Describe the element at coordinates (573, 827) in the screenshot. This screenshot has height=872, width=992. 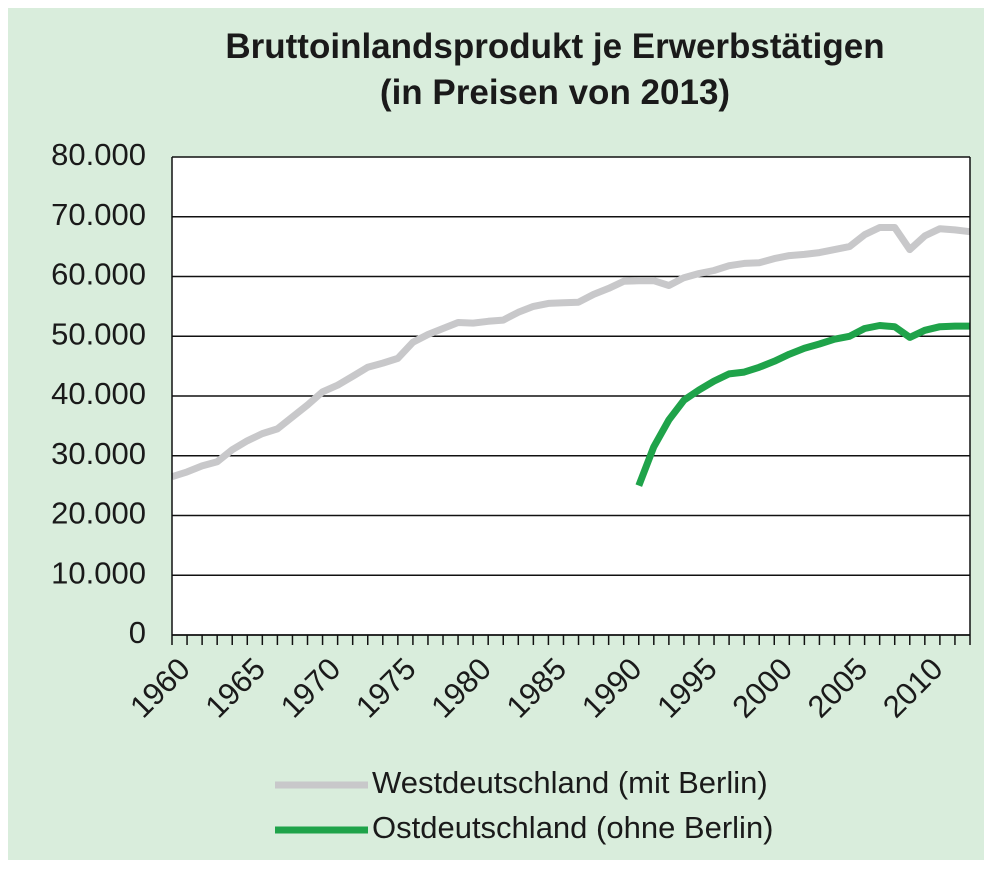
I see `legend-label: Ostdeutschland (ohne Berlin)` at that location.